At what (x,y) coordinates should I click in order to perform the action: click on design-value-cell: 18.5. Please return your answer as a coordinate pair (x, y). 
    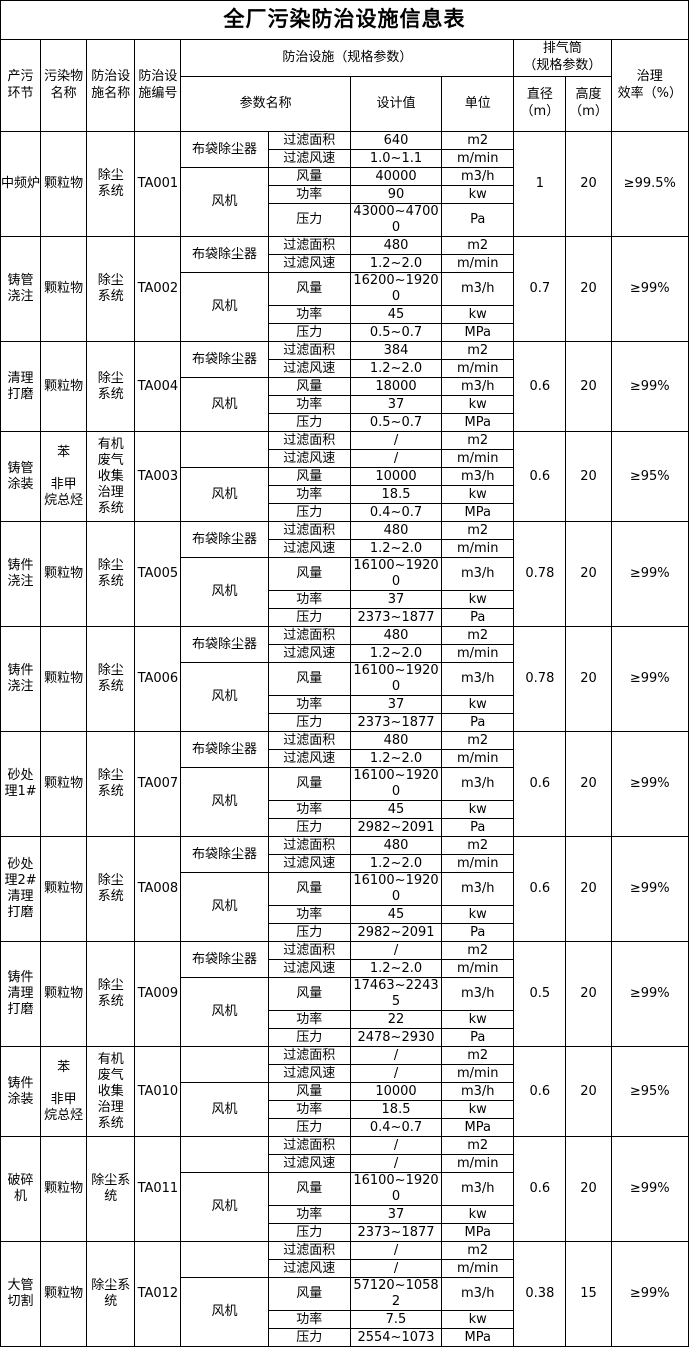
    Looking at the image, I should click on (396, 494).